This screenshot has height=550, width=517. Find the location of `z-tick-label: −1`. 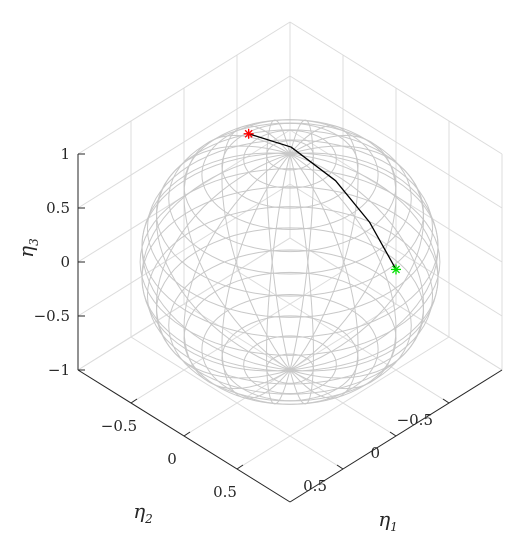

z-tick-label: −1 is located at coordinates (59, 370).